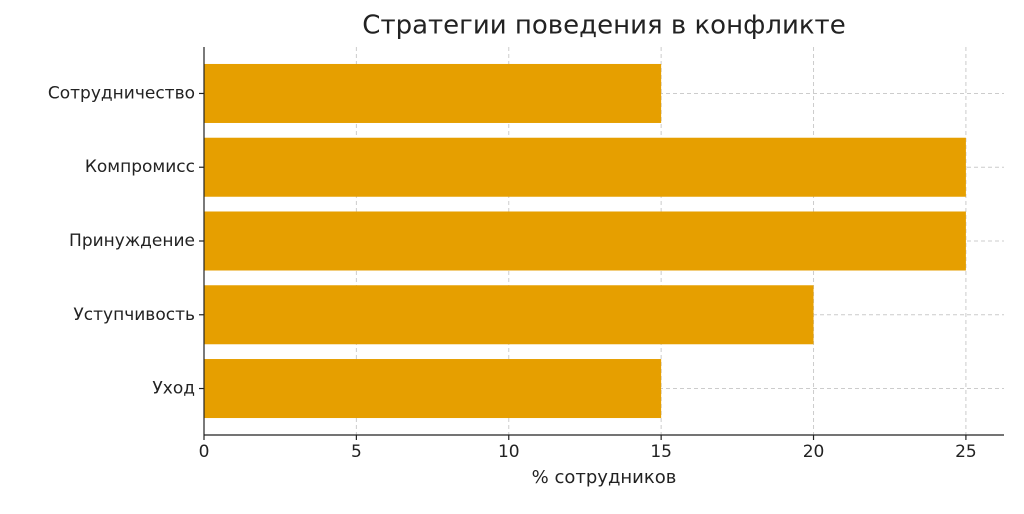 The image size is (1024, 514). What do you see at coordinates (132, 241) in the screenshot?
I see `y-tick-label: Принуждение` at bounding box center [132, 241].